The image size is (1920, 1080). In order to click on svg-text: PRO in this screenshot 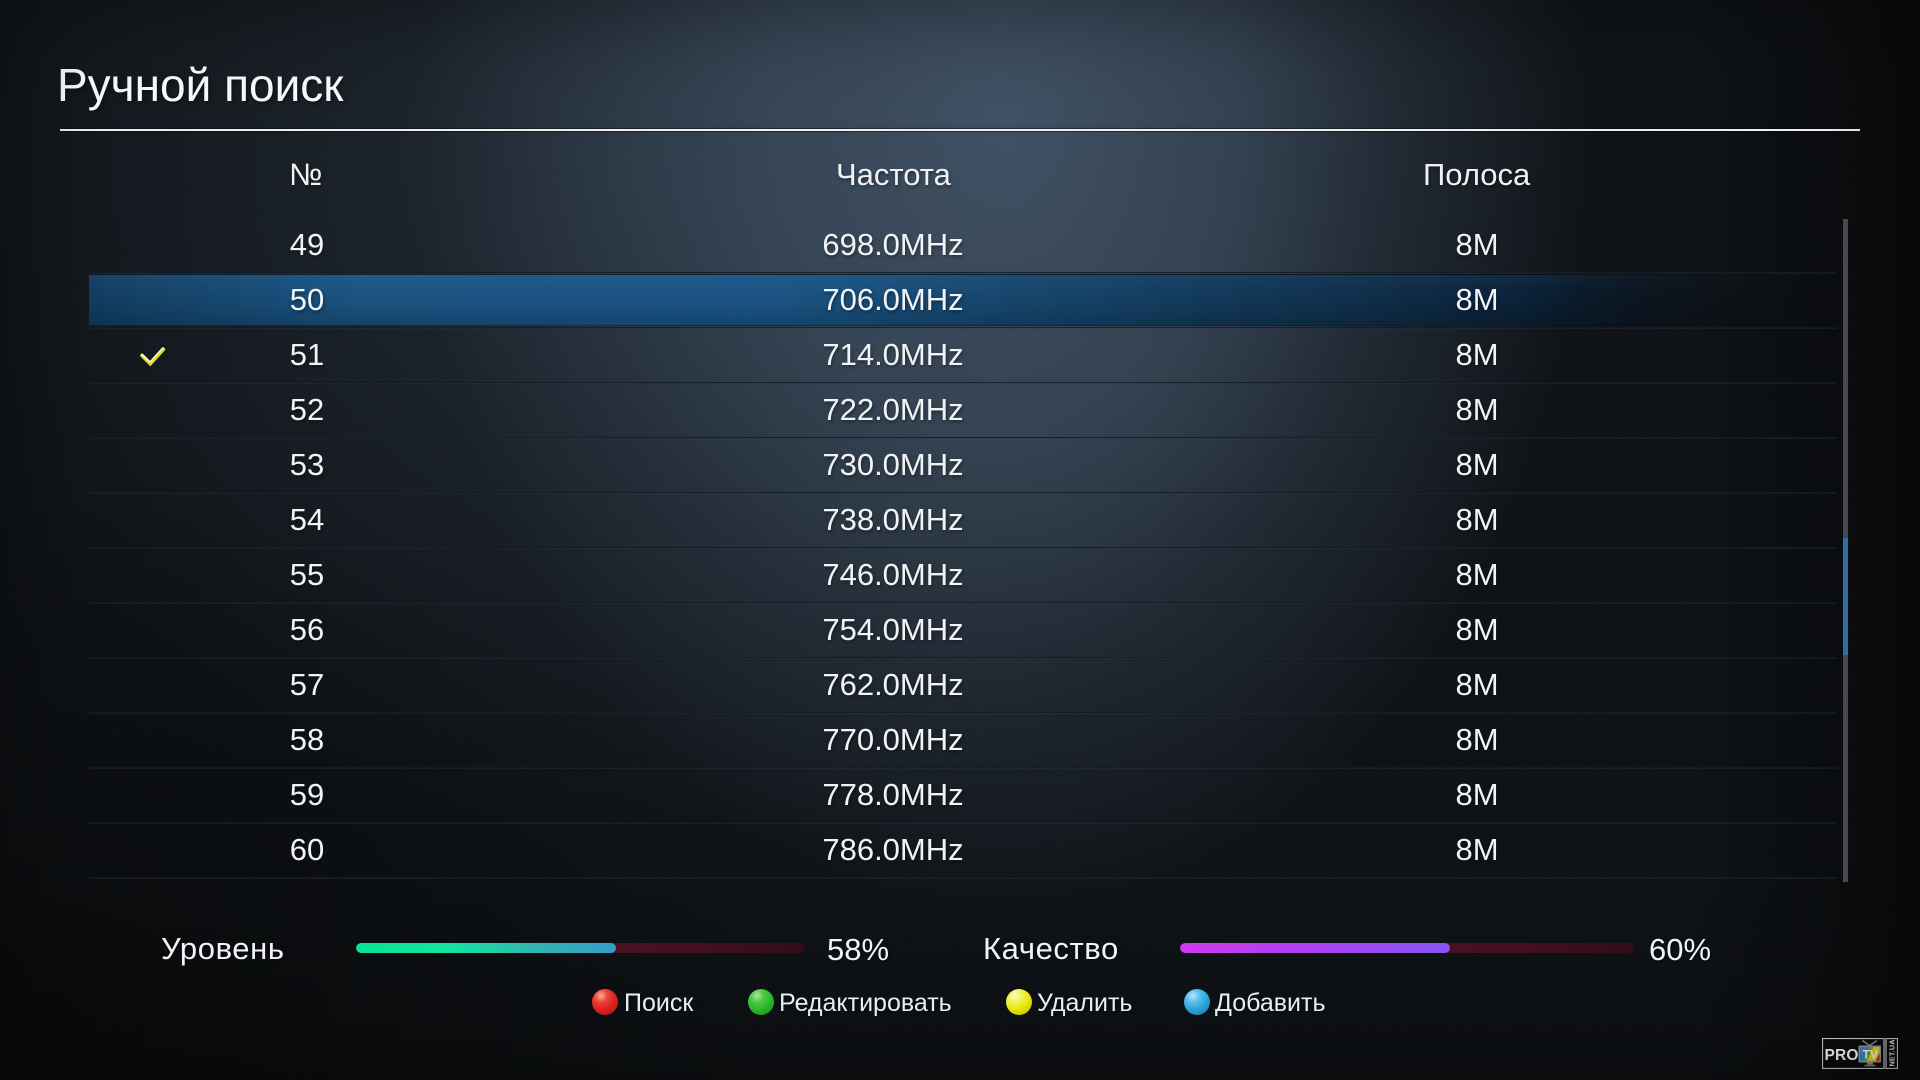, I will do `click(1842, 1055)`.